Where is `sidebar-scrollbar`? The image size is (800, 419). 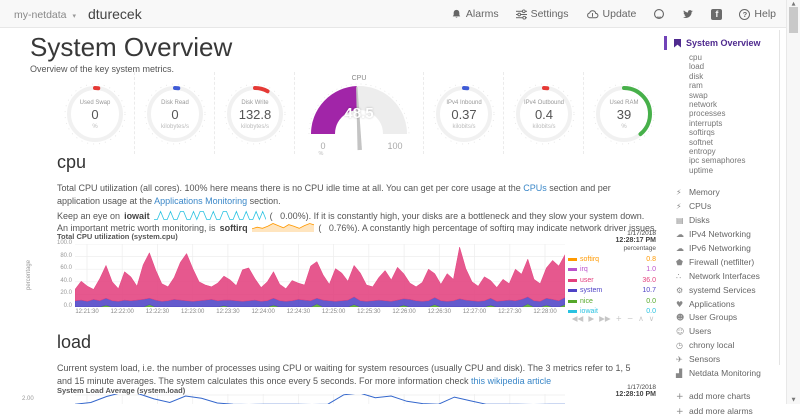
sidebar-scrollbar is located at coordinates (779, 197).